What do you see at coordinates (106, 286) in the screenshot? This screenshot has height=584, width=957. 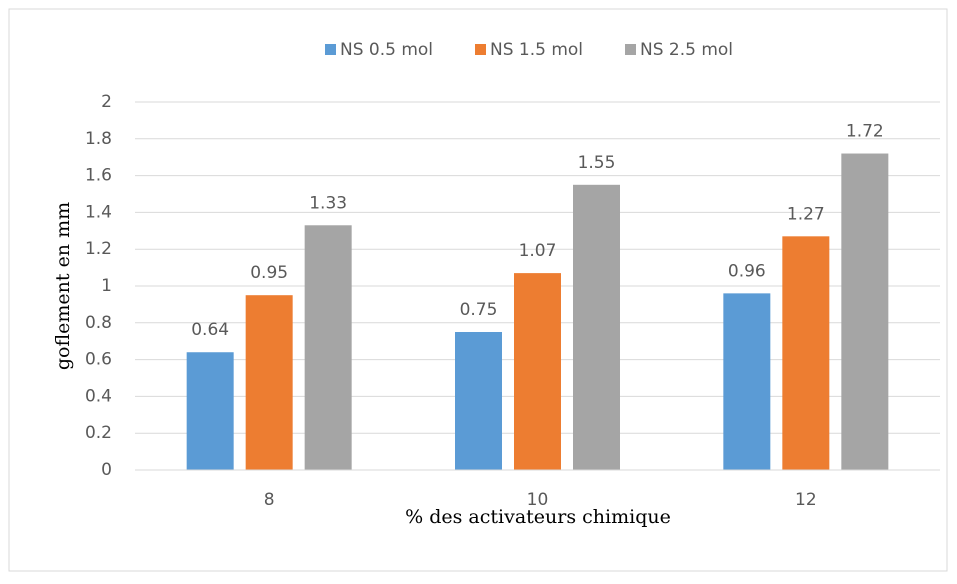 I see `y-tick-label: 1` at bounding box center [106, 286].